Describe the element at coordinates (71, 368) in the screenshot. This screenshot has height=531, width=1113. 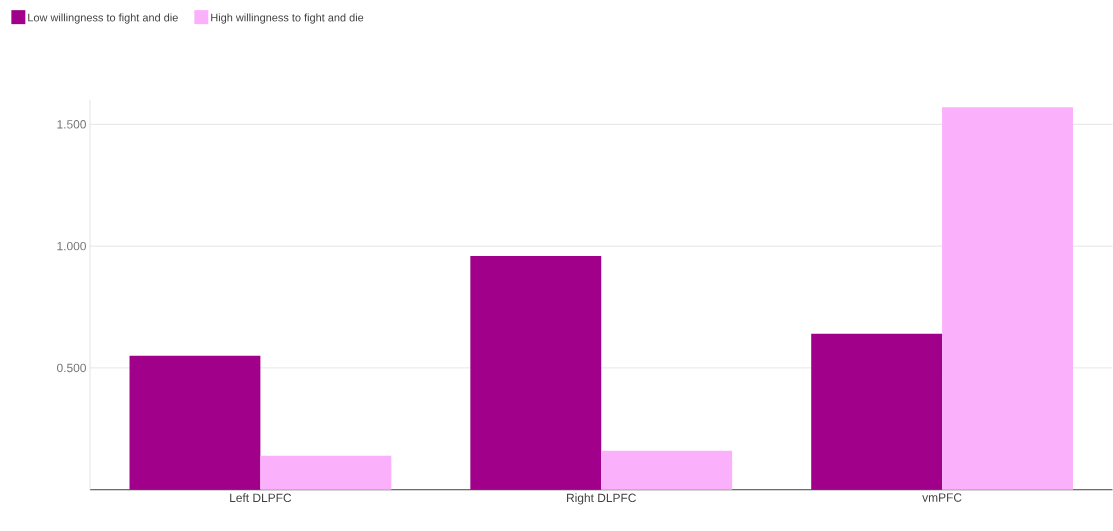
I see `y-tick-label: 0.500` at that location.